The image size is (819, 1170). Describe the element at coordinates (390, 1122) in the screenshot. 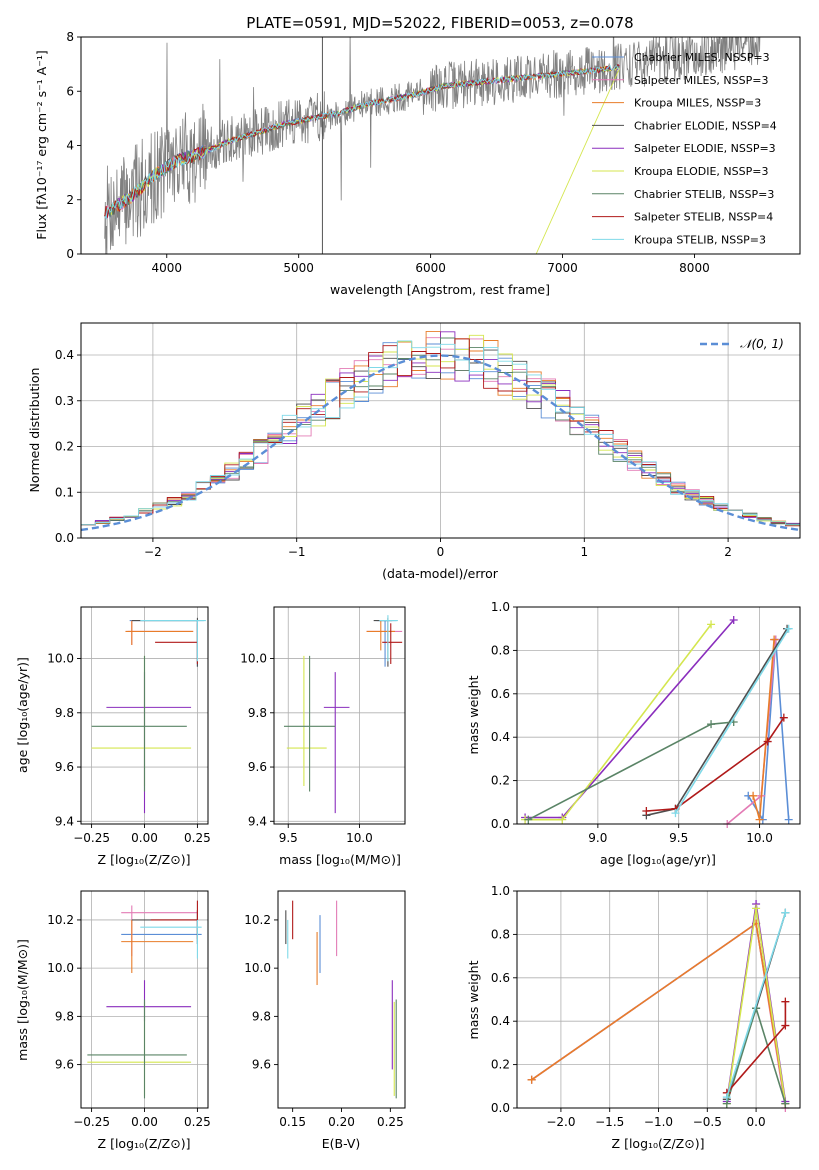

I see `mass-vs-ebv-xtick-label: 0.25` at that location.